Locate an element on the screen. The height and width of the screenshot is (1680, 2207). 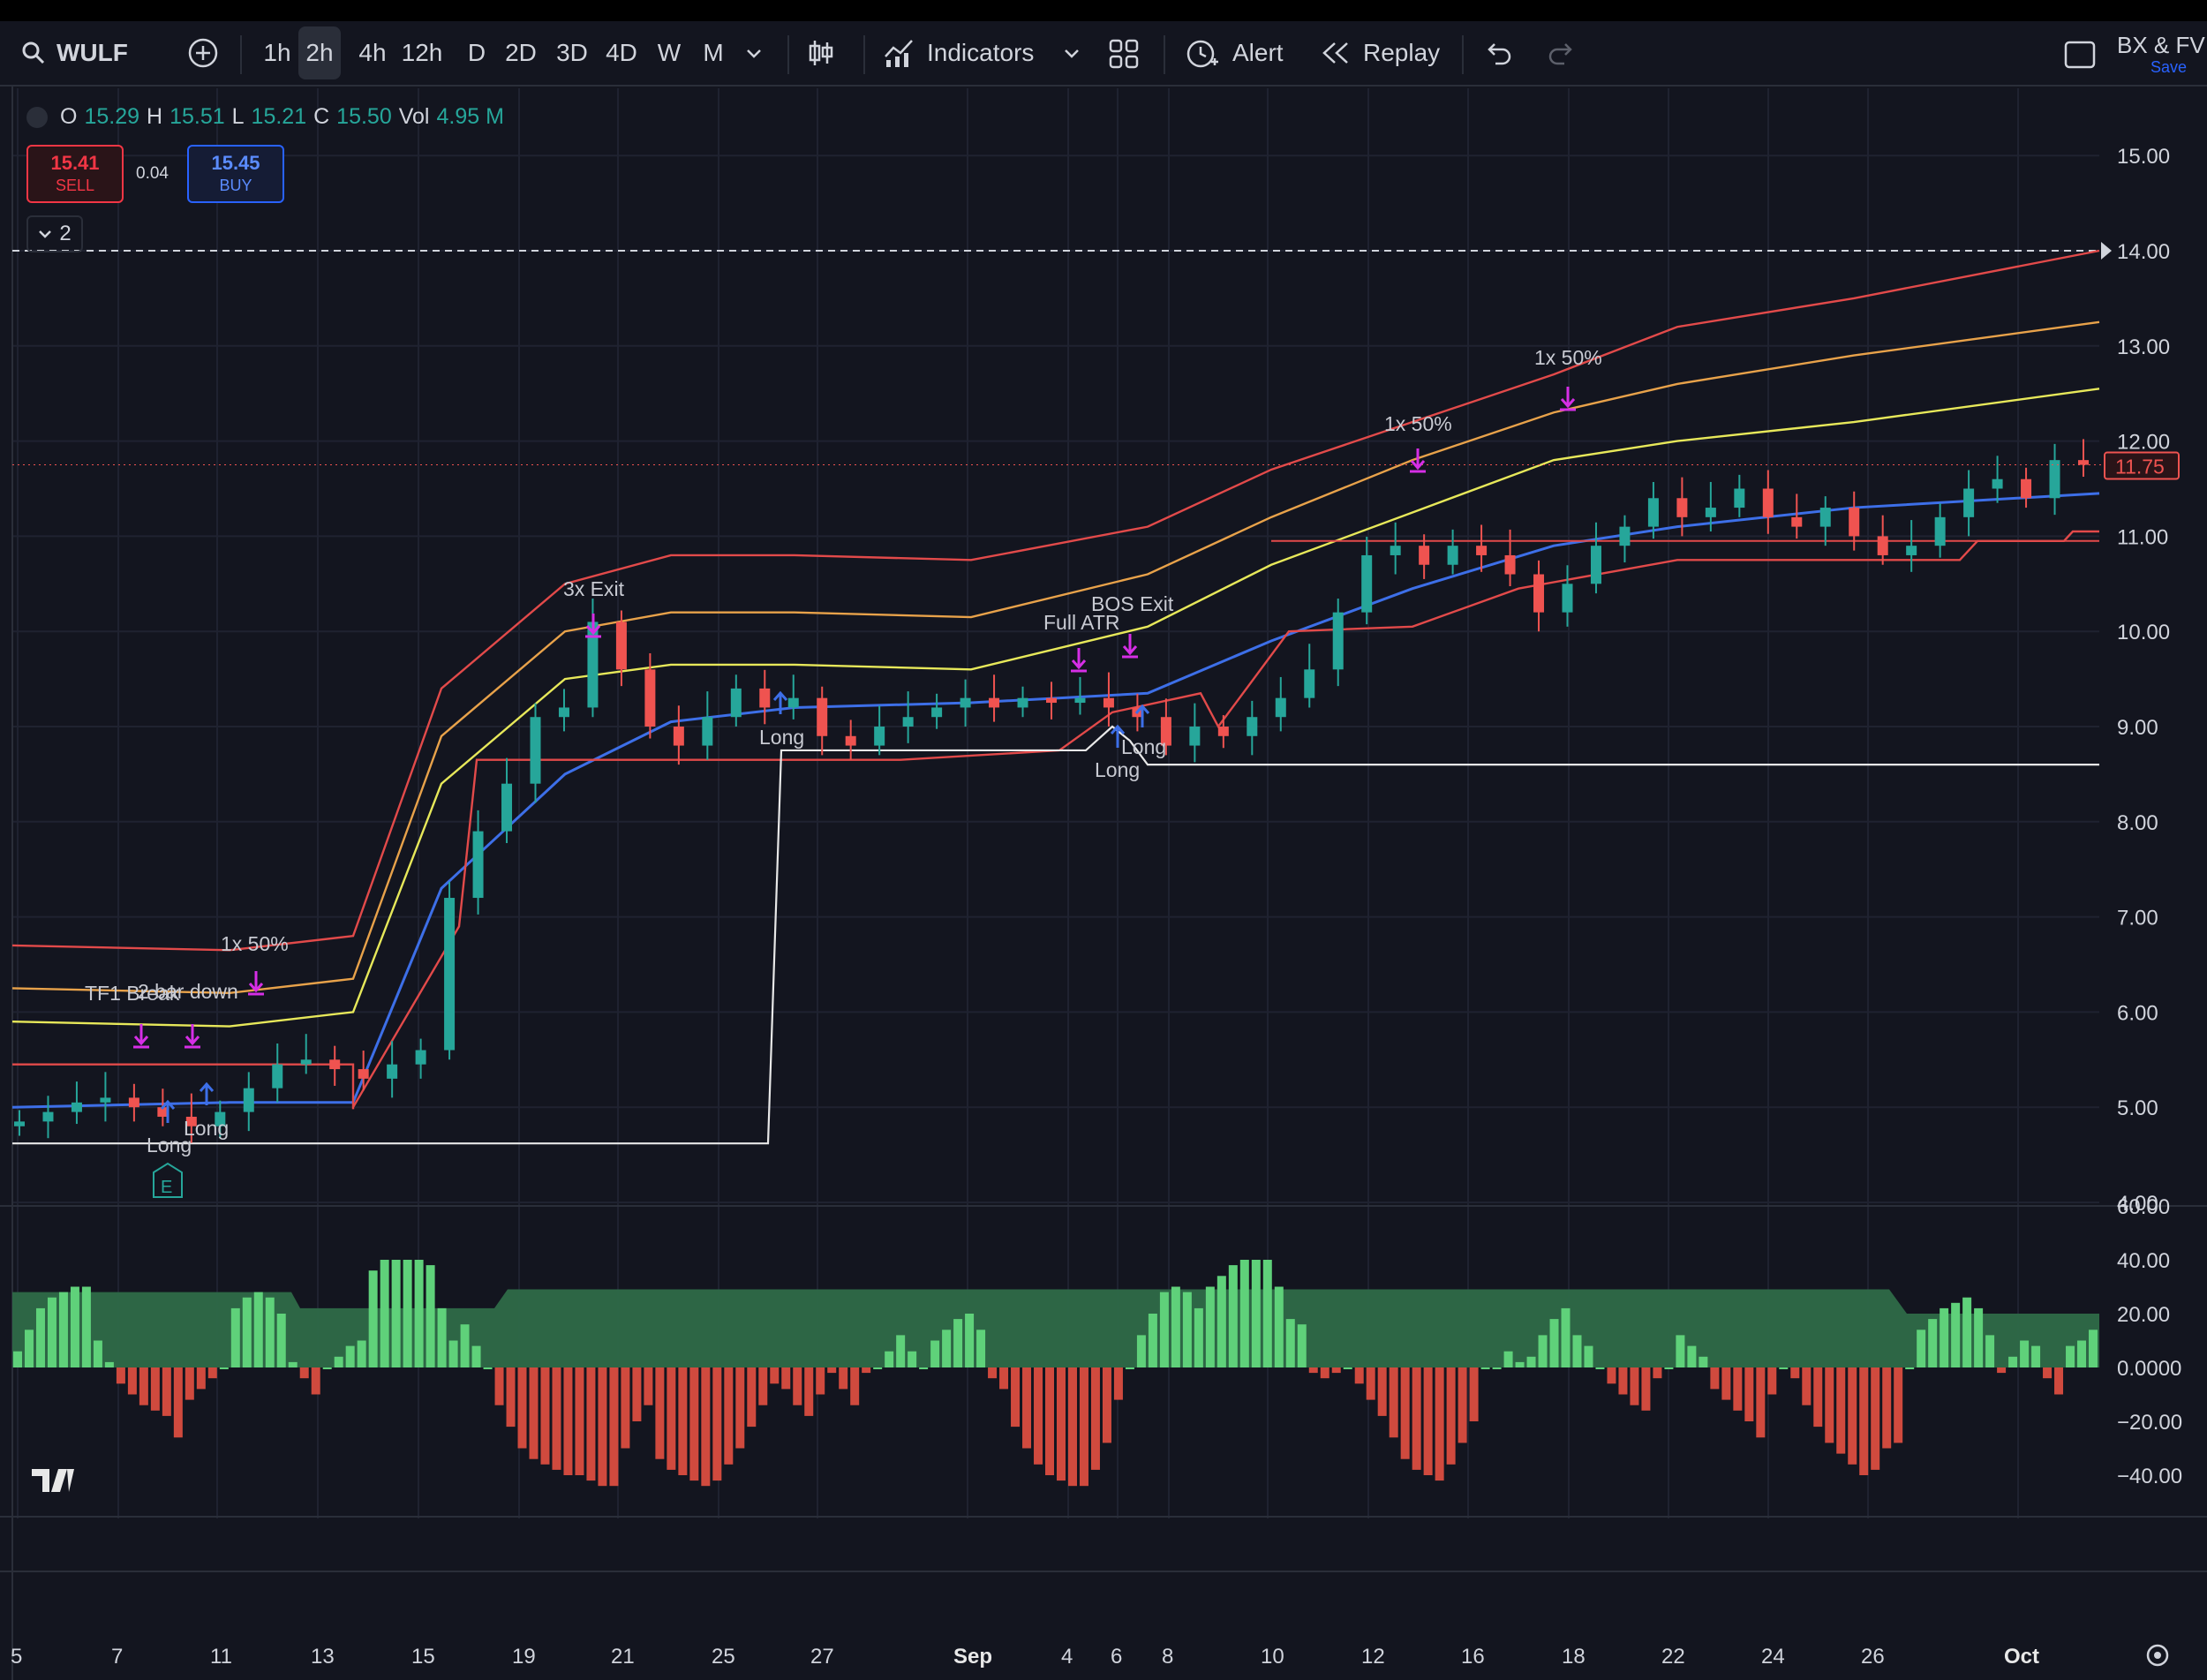
candle-style-icon is located at coordinates (821, 53).